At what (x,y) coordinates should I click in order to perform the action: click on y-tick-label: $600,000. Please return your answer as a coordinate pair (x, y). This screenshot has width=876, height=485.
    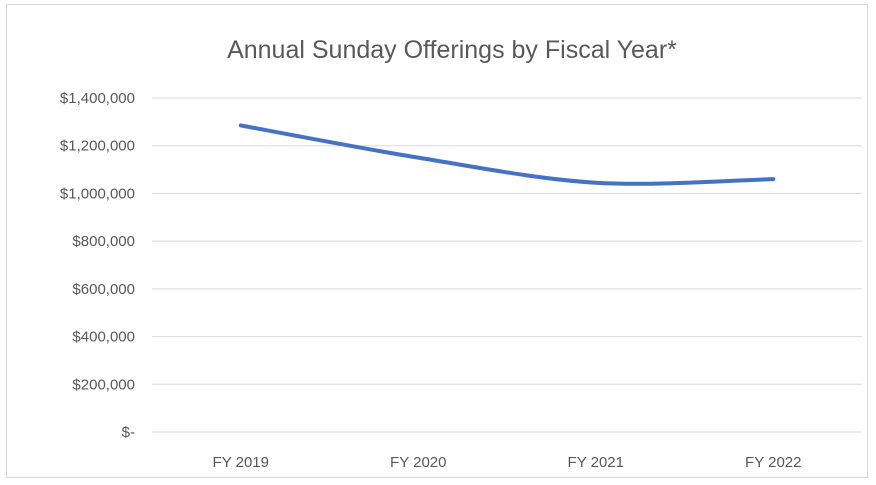
    Looking at the image, I should click on (103, 289).